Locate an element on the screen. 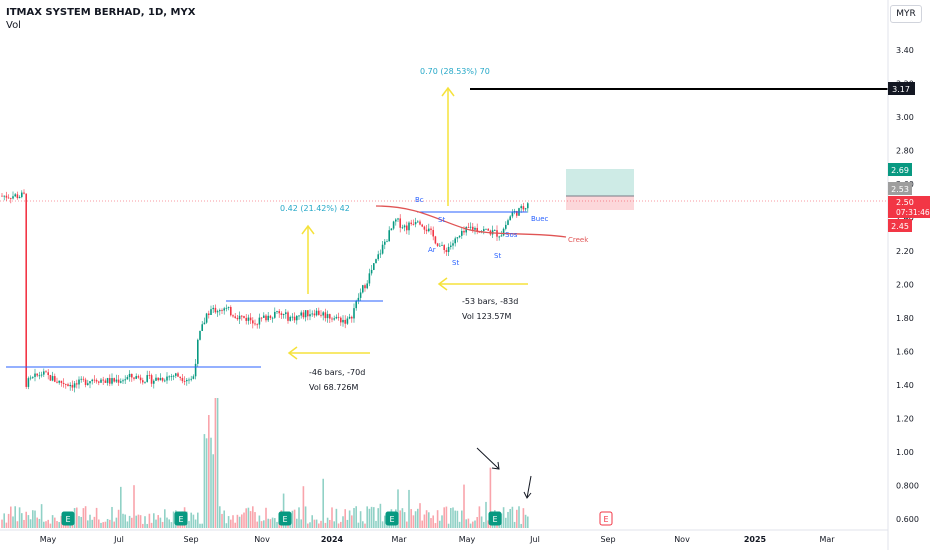 The image size is (932, 550). target-price-tag: 3.17 is located at coordinates (901, 88).